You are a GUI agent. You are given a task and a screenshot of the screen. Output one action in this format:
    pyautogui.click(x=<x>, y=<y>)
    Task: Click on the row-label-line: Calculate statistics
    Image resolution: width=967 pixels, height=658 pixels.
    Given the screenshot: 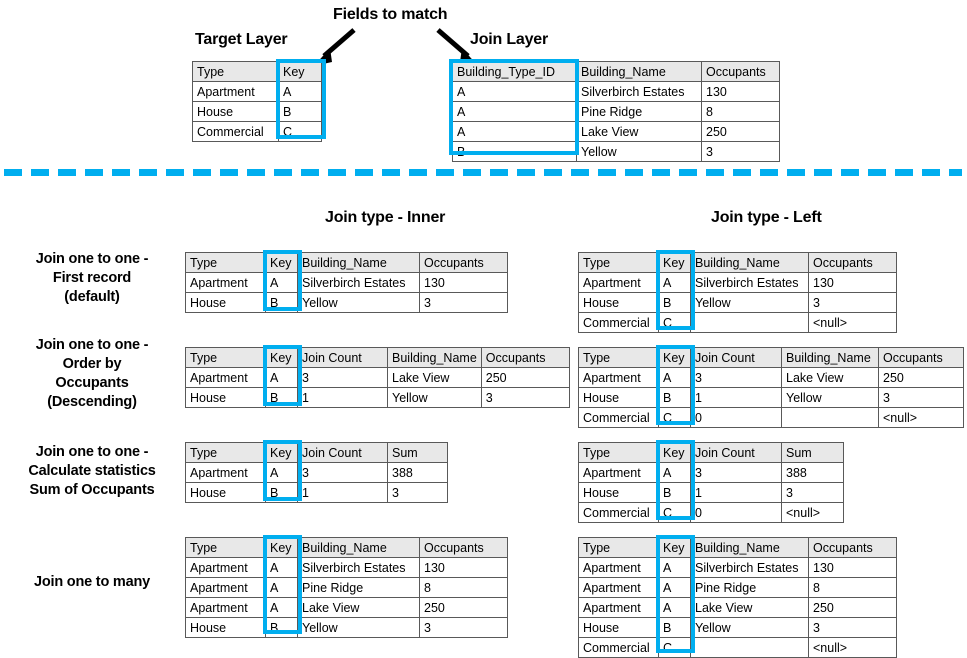 What is the action you would take?
    pyautogui.click(x=92, y=471)
    